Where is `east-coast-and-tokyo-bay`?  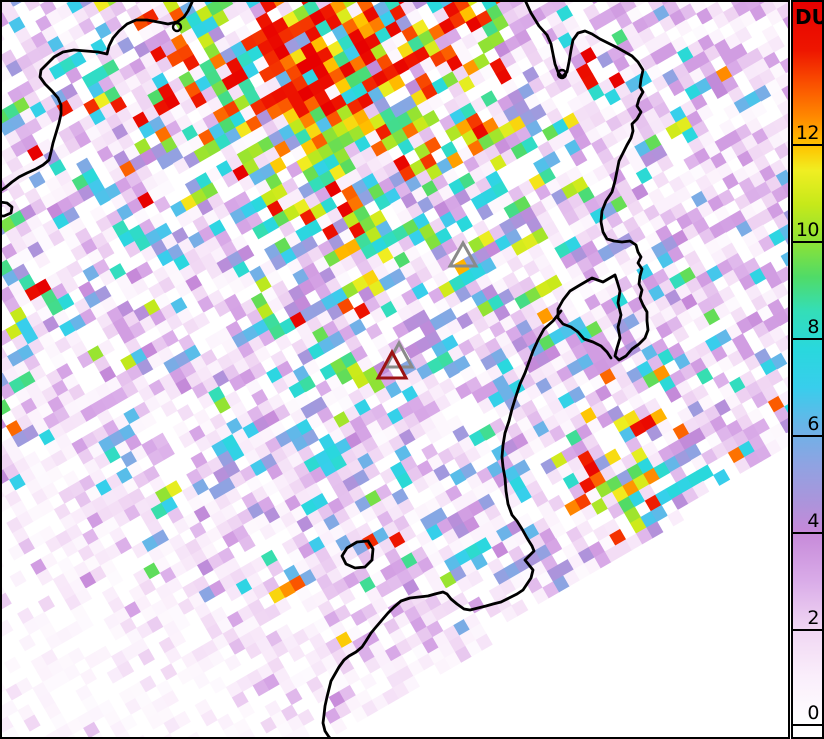
east-coast-and-tokyo-bay is located at coordinates (586, 181).